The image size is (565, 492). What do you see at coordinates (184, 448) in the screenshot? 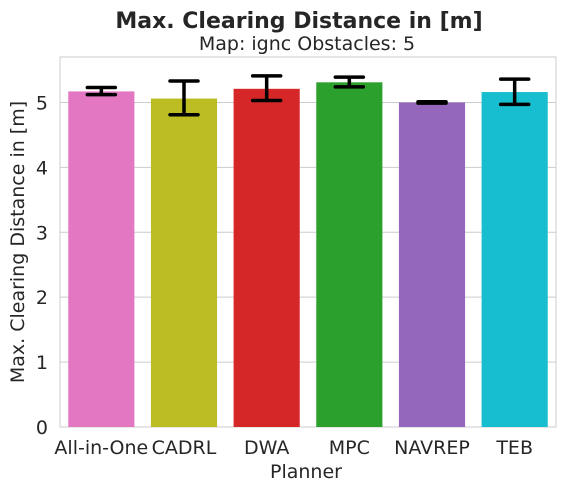
I see `x-tick-label: CADRL` at bounding box center [184, 448].